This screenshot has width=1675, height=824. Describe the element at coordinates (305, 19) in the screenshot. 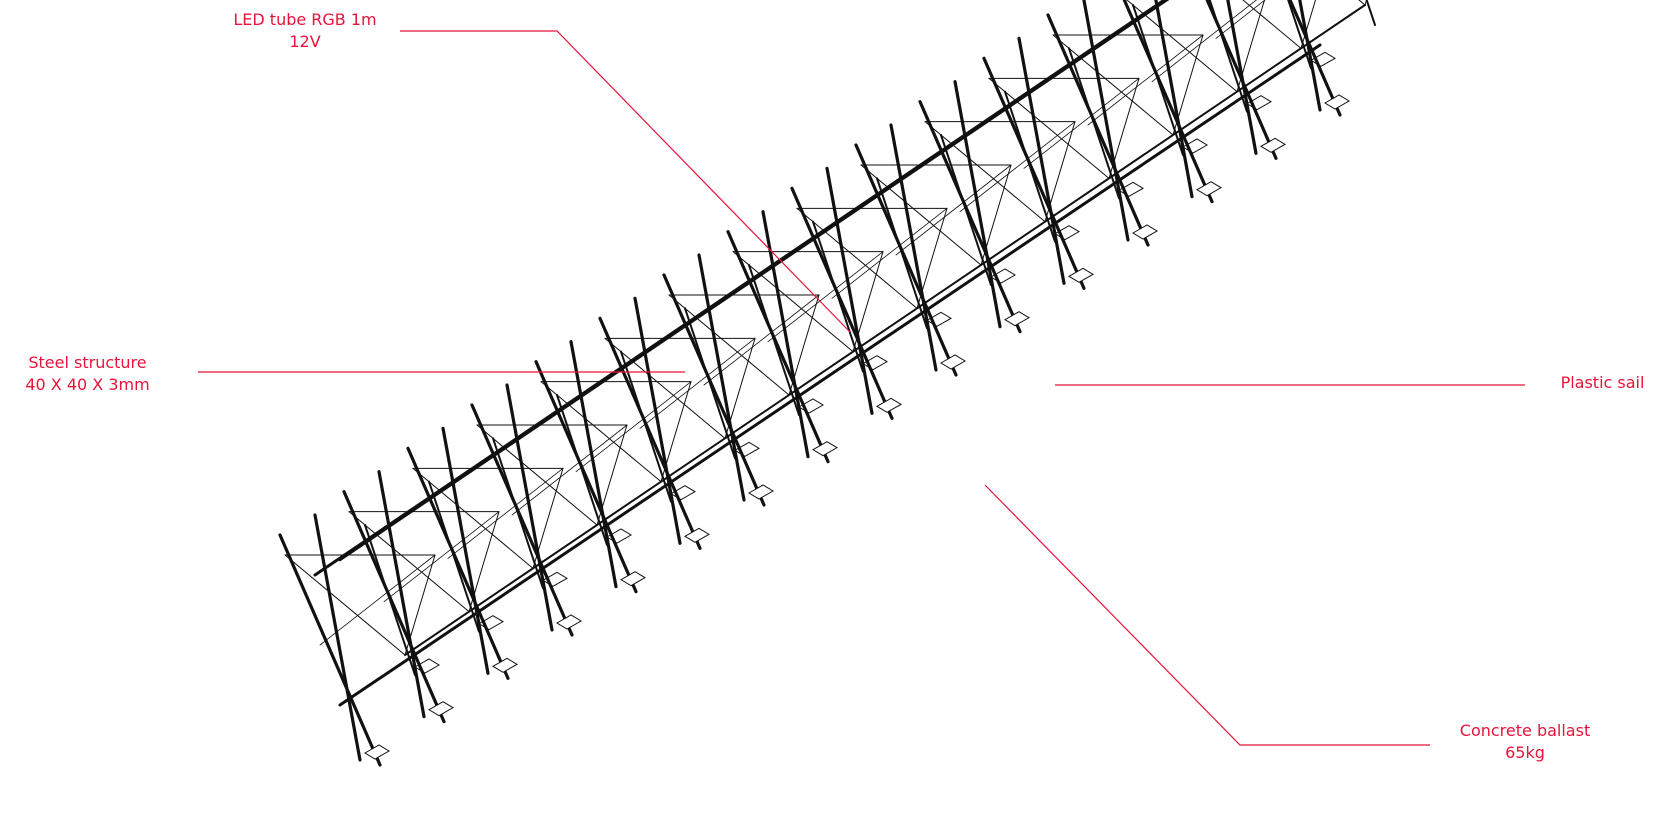

I see `annotation-led-line1: LED tube RGB 1m` at that location.